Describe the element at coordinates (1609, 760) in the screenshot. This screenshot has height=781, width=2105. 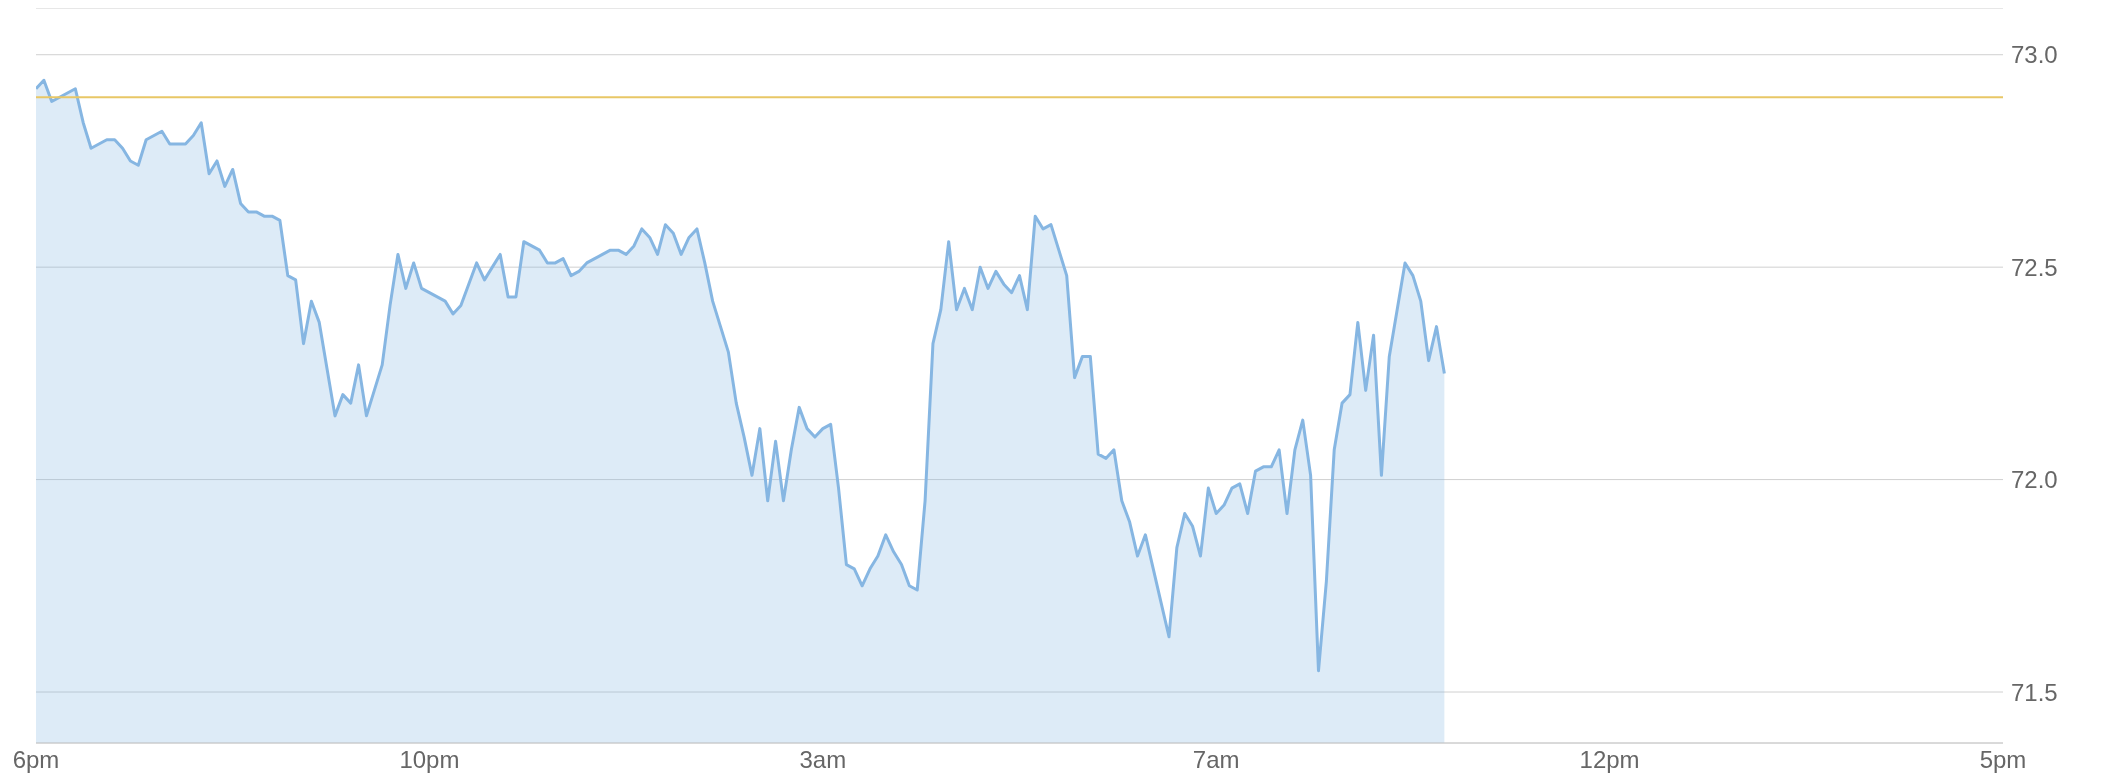
I see `x-tick-label: 12pm` at that location.